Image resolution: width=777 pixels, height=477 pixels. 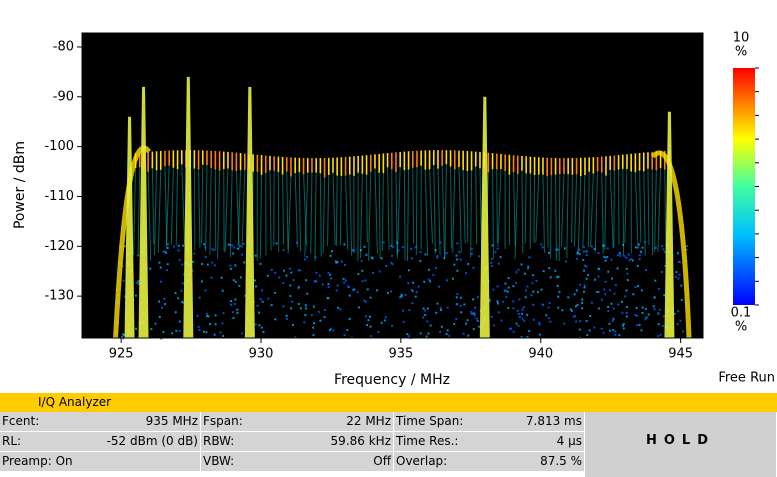 I want to click on status-value: Off, so click(x=382, y=461).